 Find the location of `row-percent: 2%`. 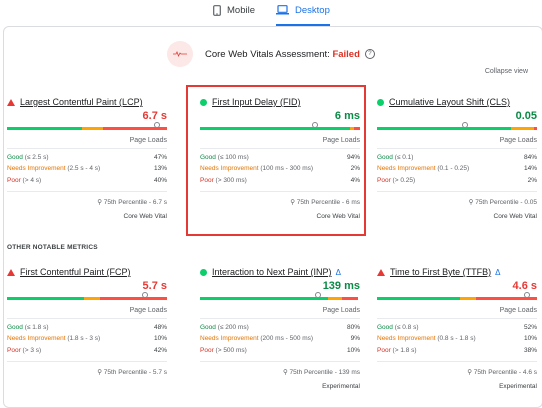

row-percent: 2% is located at coordinates (532, 180).